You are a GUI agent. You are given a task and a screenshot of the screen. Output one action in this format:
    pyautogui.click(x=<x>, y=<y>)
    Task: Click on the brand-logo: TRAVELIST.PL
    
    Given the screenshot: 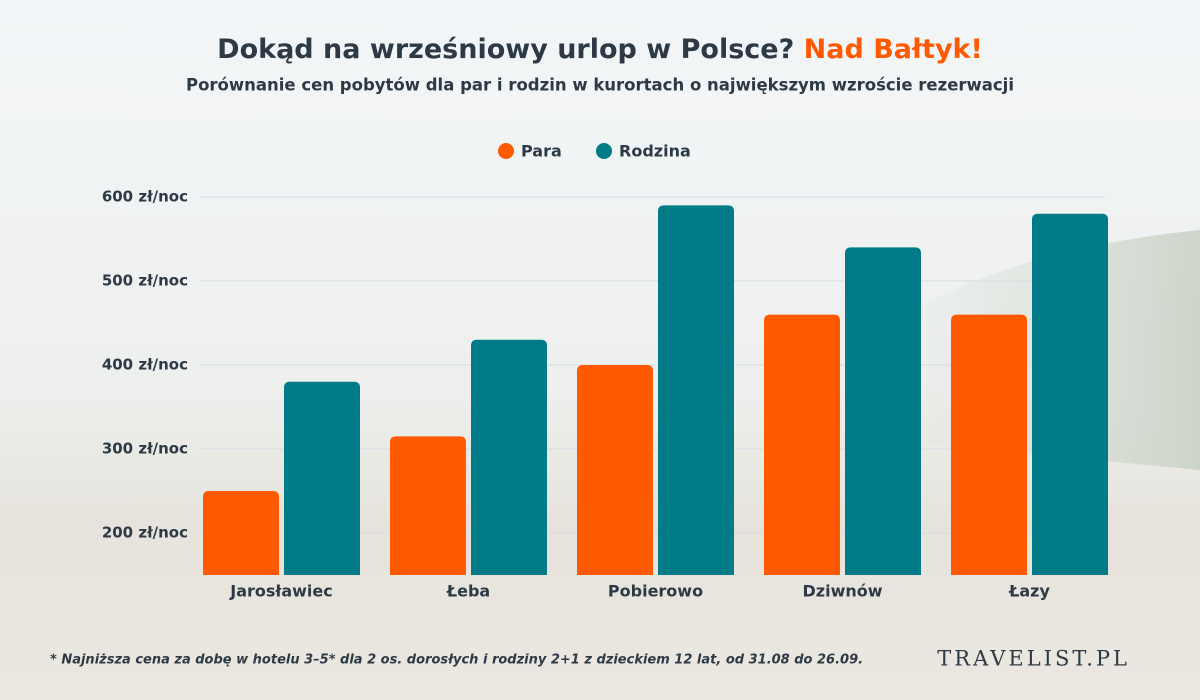 What is the action you would take?
    pyautogui.click(x=1033, y=659)
    